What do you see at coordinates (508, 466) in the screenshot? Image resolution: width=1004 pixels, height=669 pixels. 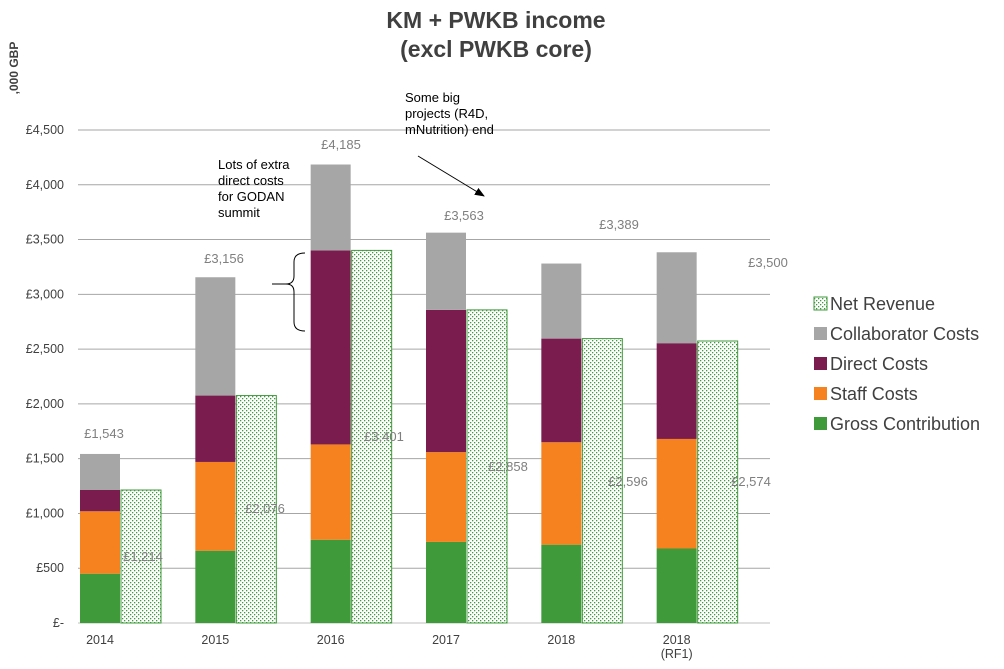 I see `net-label: £2,858` at bounding box center [508, 466].